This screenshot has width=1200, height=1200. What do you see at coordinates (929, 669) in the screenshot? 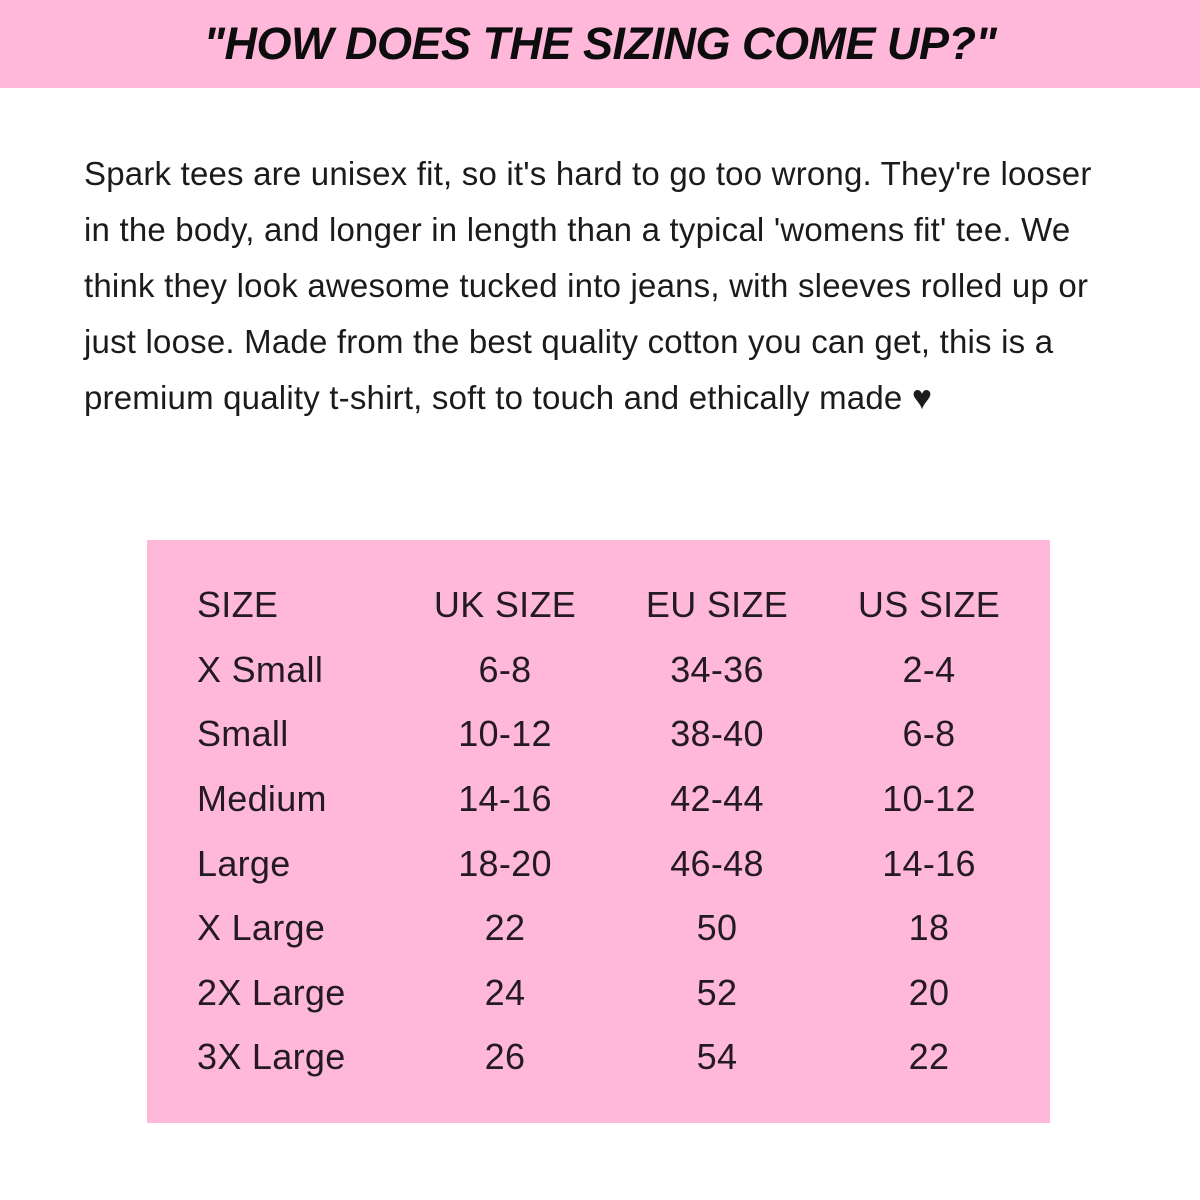
I see `us-size-cell: 2-4` at bounding box center [929, 669].